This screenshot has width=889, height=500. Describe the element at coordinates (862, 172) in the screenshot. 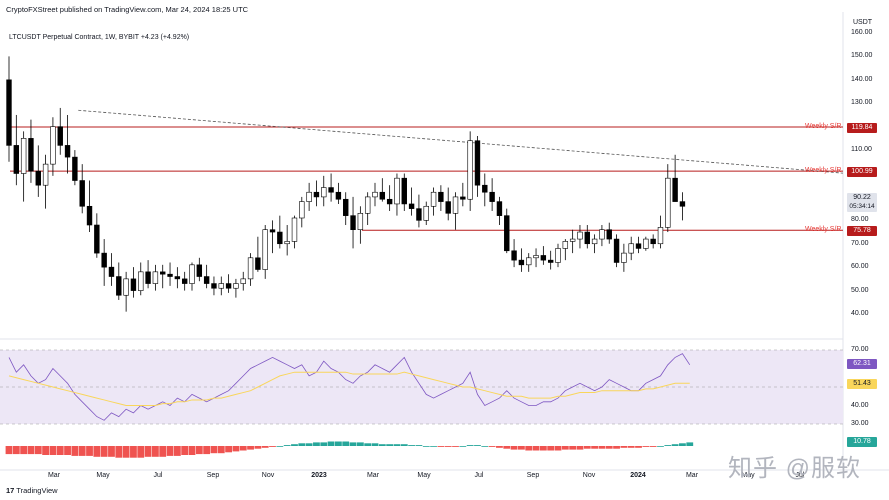

I see `level-badge-2: 100.99` at that location.